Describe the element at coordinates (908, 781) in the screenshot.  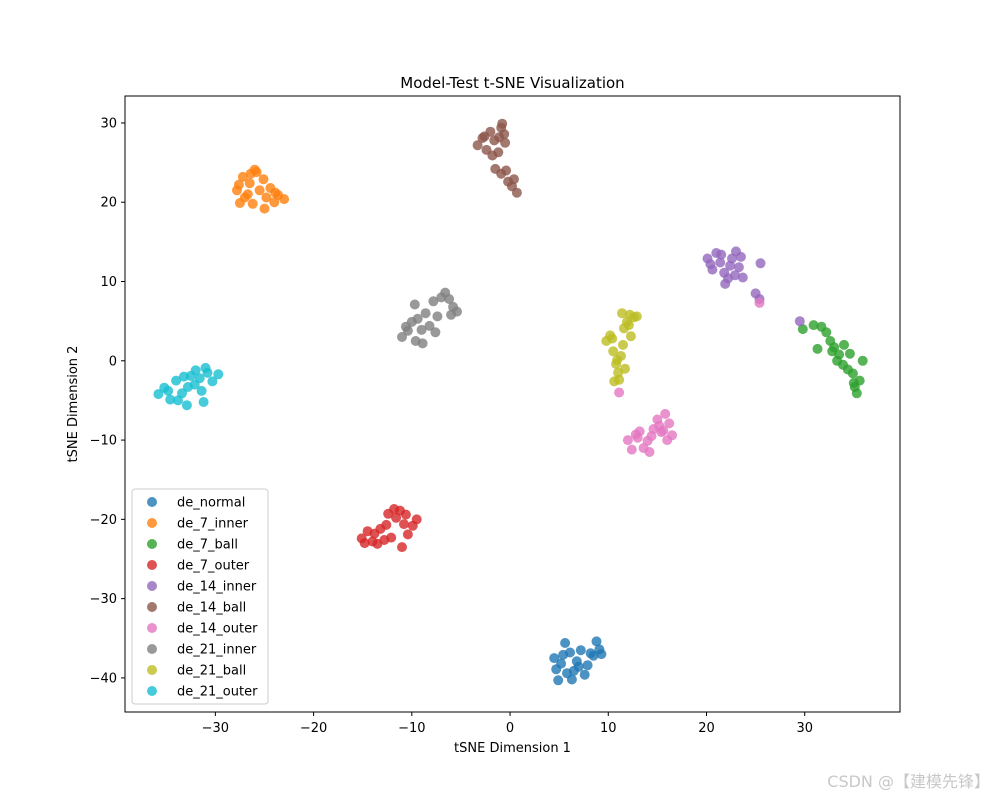
I see `watermark-text: CSDN @【建模先锋】` at that location.